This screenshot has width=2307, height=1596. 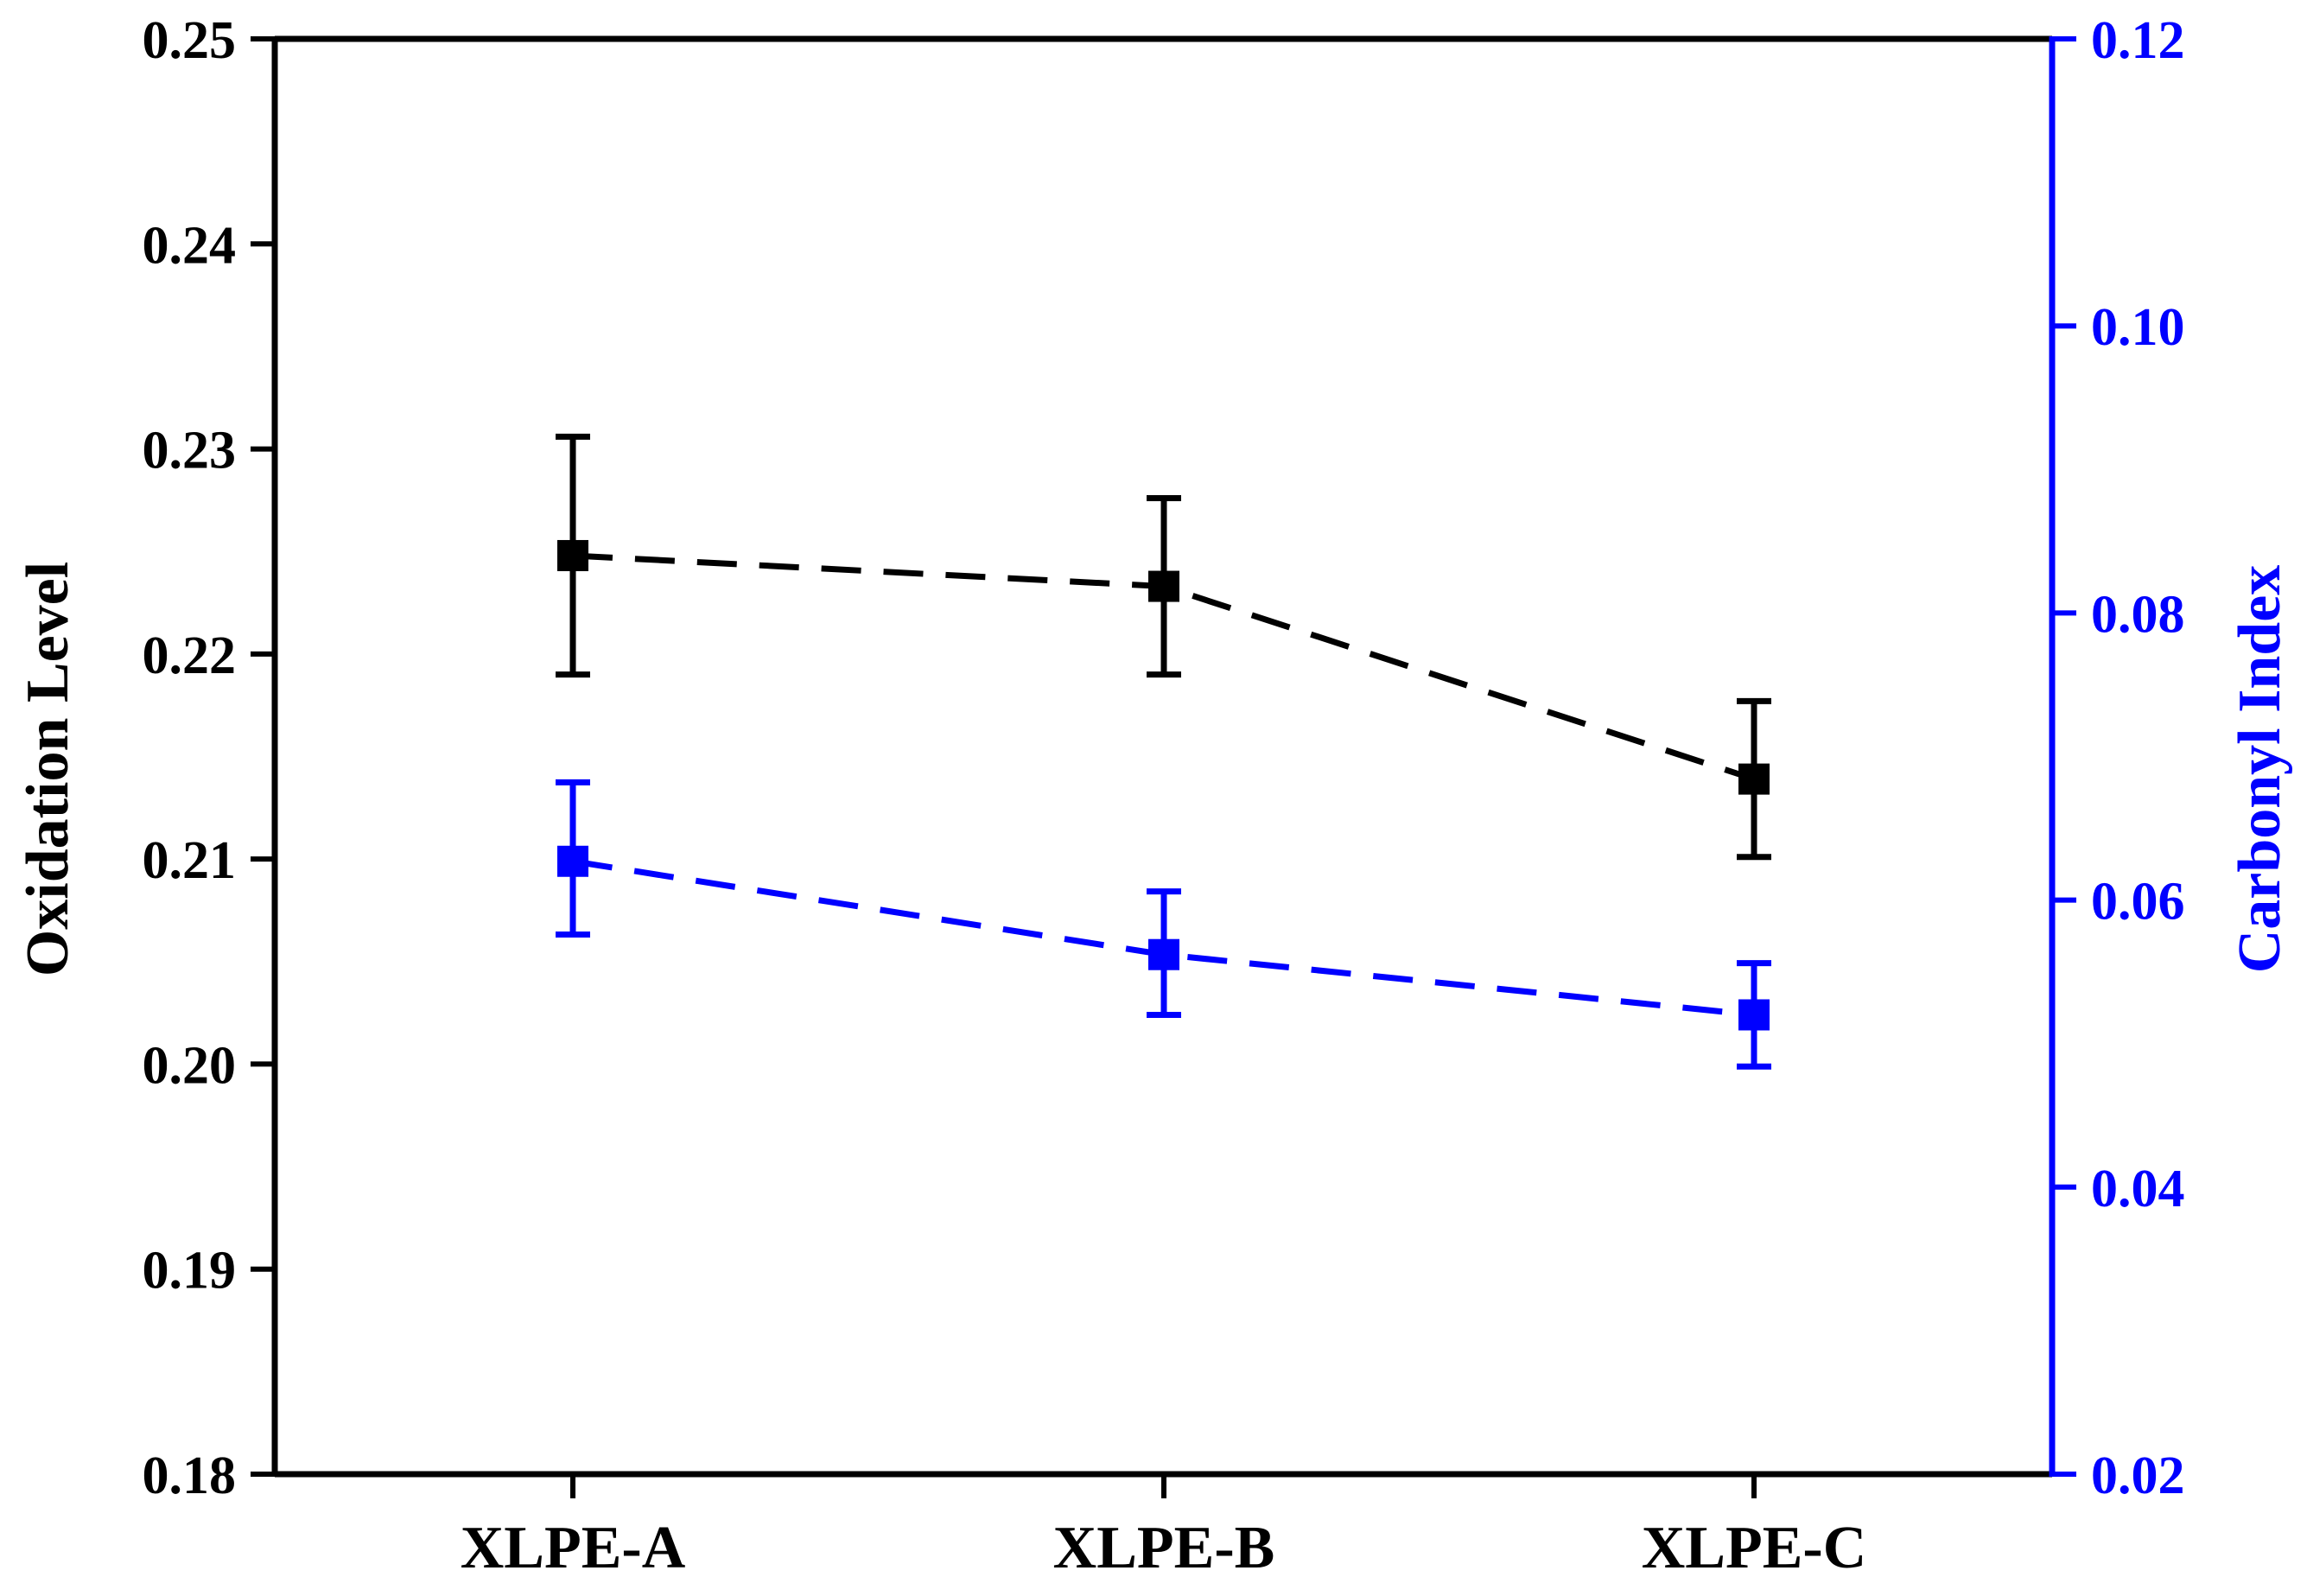 What do you see at coordinates (2138, 1476) in the screenshot?
I see `right-tick-label: 0.02` at bounding box center [2138, 1476].